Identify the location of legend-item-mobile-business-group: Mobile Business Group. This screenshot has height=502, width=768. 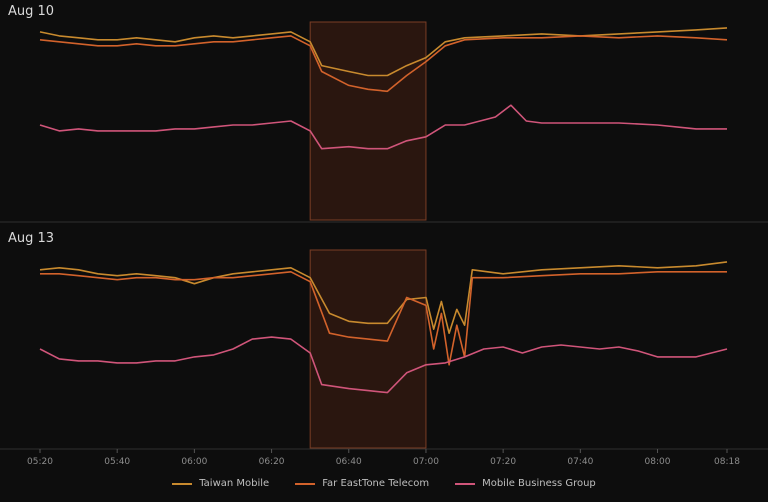
(525, 483).